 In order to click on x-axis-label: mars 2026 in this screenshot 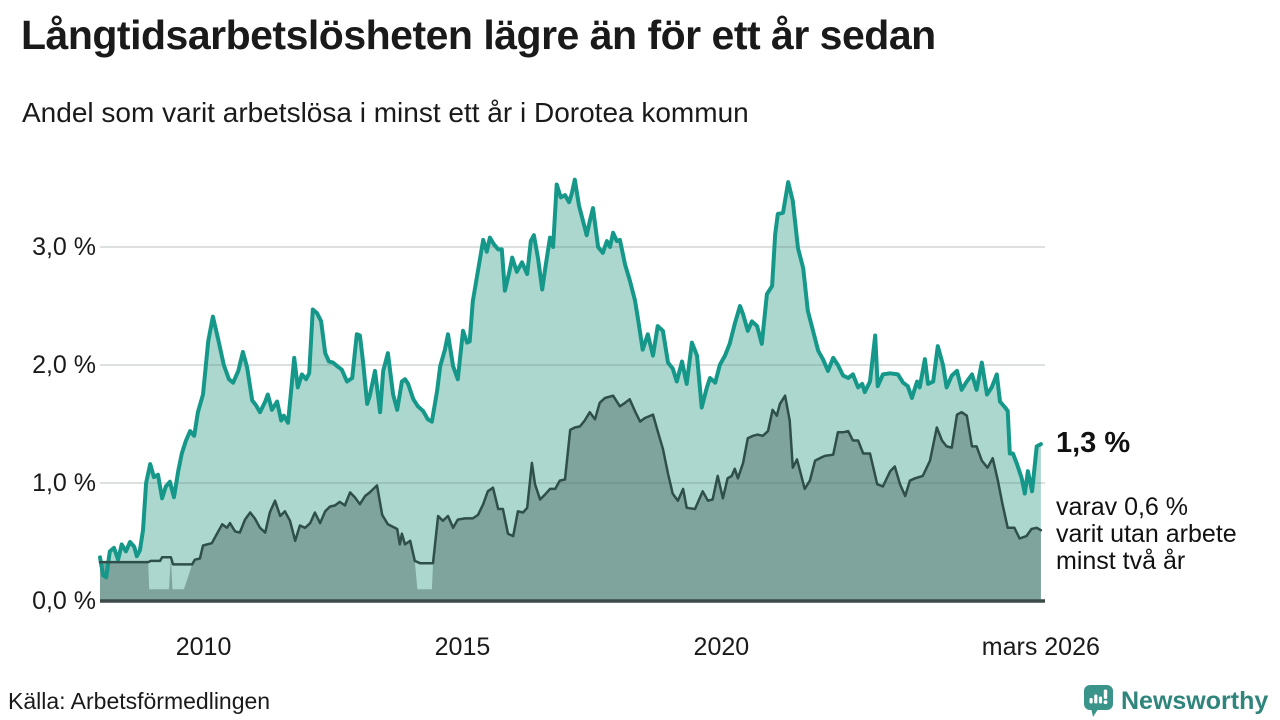, I will do `click(1040, 647)`.